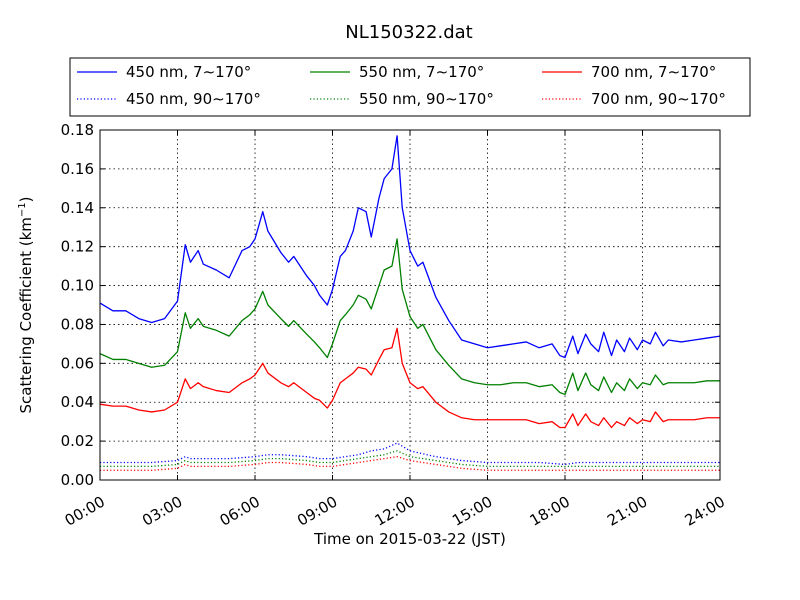 The width and height of the screenshot is (800, 600). Describe the element at coordinates (627, 511) in the screenshot. I see `x-tick-label: 21:00` at that location.